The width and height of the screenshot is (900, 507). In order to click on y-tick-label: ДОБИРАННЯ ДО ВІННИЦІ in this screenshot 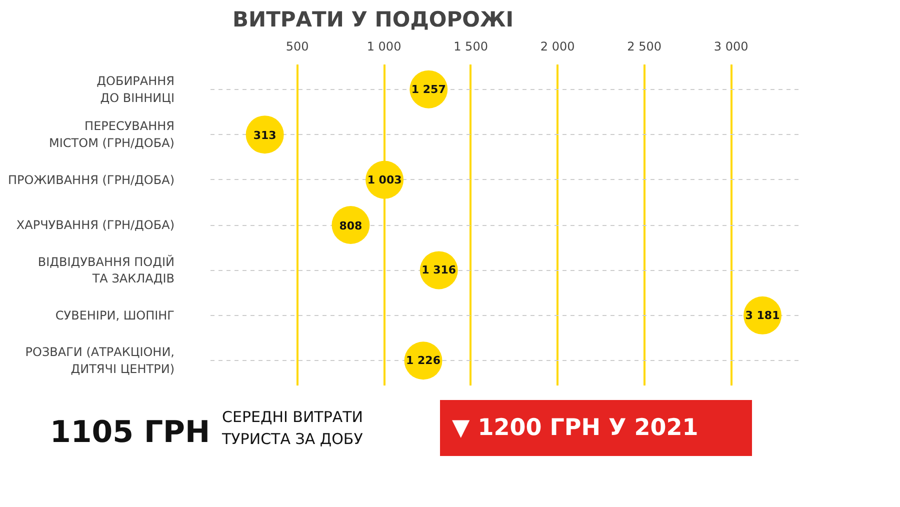, I will do `click(135, 89)`.